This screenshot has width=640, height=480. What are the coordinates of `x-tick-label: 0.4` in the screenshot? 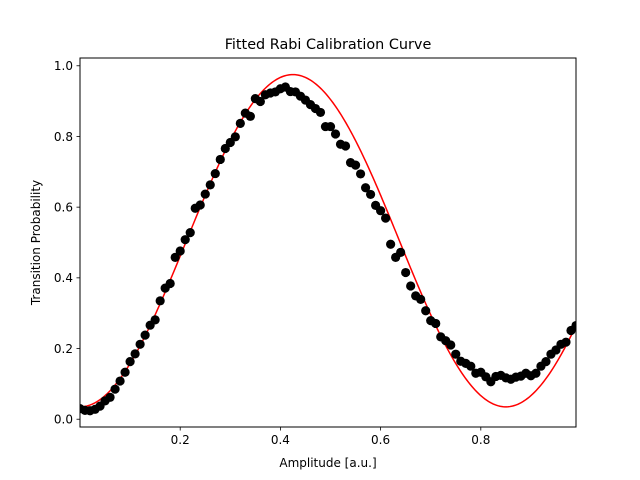 It's located at (280, 440).